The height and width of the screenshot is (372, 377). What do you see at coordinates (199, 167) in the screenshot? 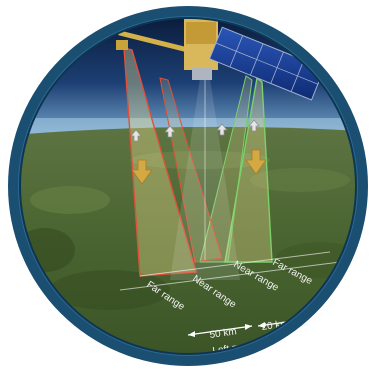
I see `down-arrows` at bounding box center [199, 167].